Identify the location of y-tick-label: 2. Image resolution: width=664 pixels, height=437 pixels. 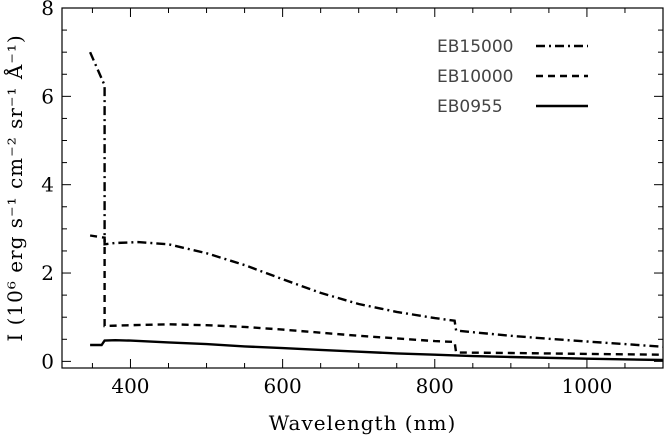
(47, 273).